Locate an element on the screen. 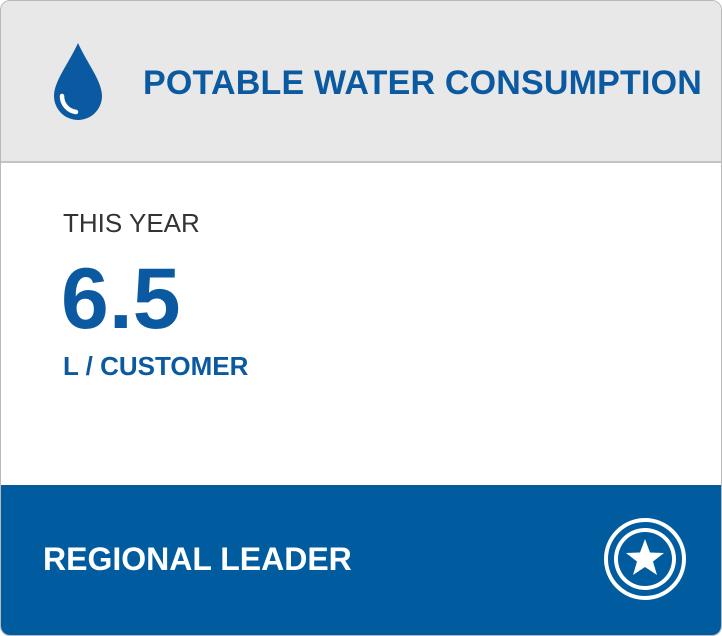 This screenshot has height=636, width=722. star-badge-icon is located at coordinates (645, 559).